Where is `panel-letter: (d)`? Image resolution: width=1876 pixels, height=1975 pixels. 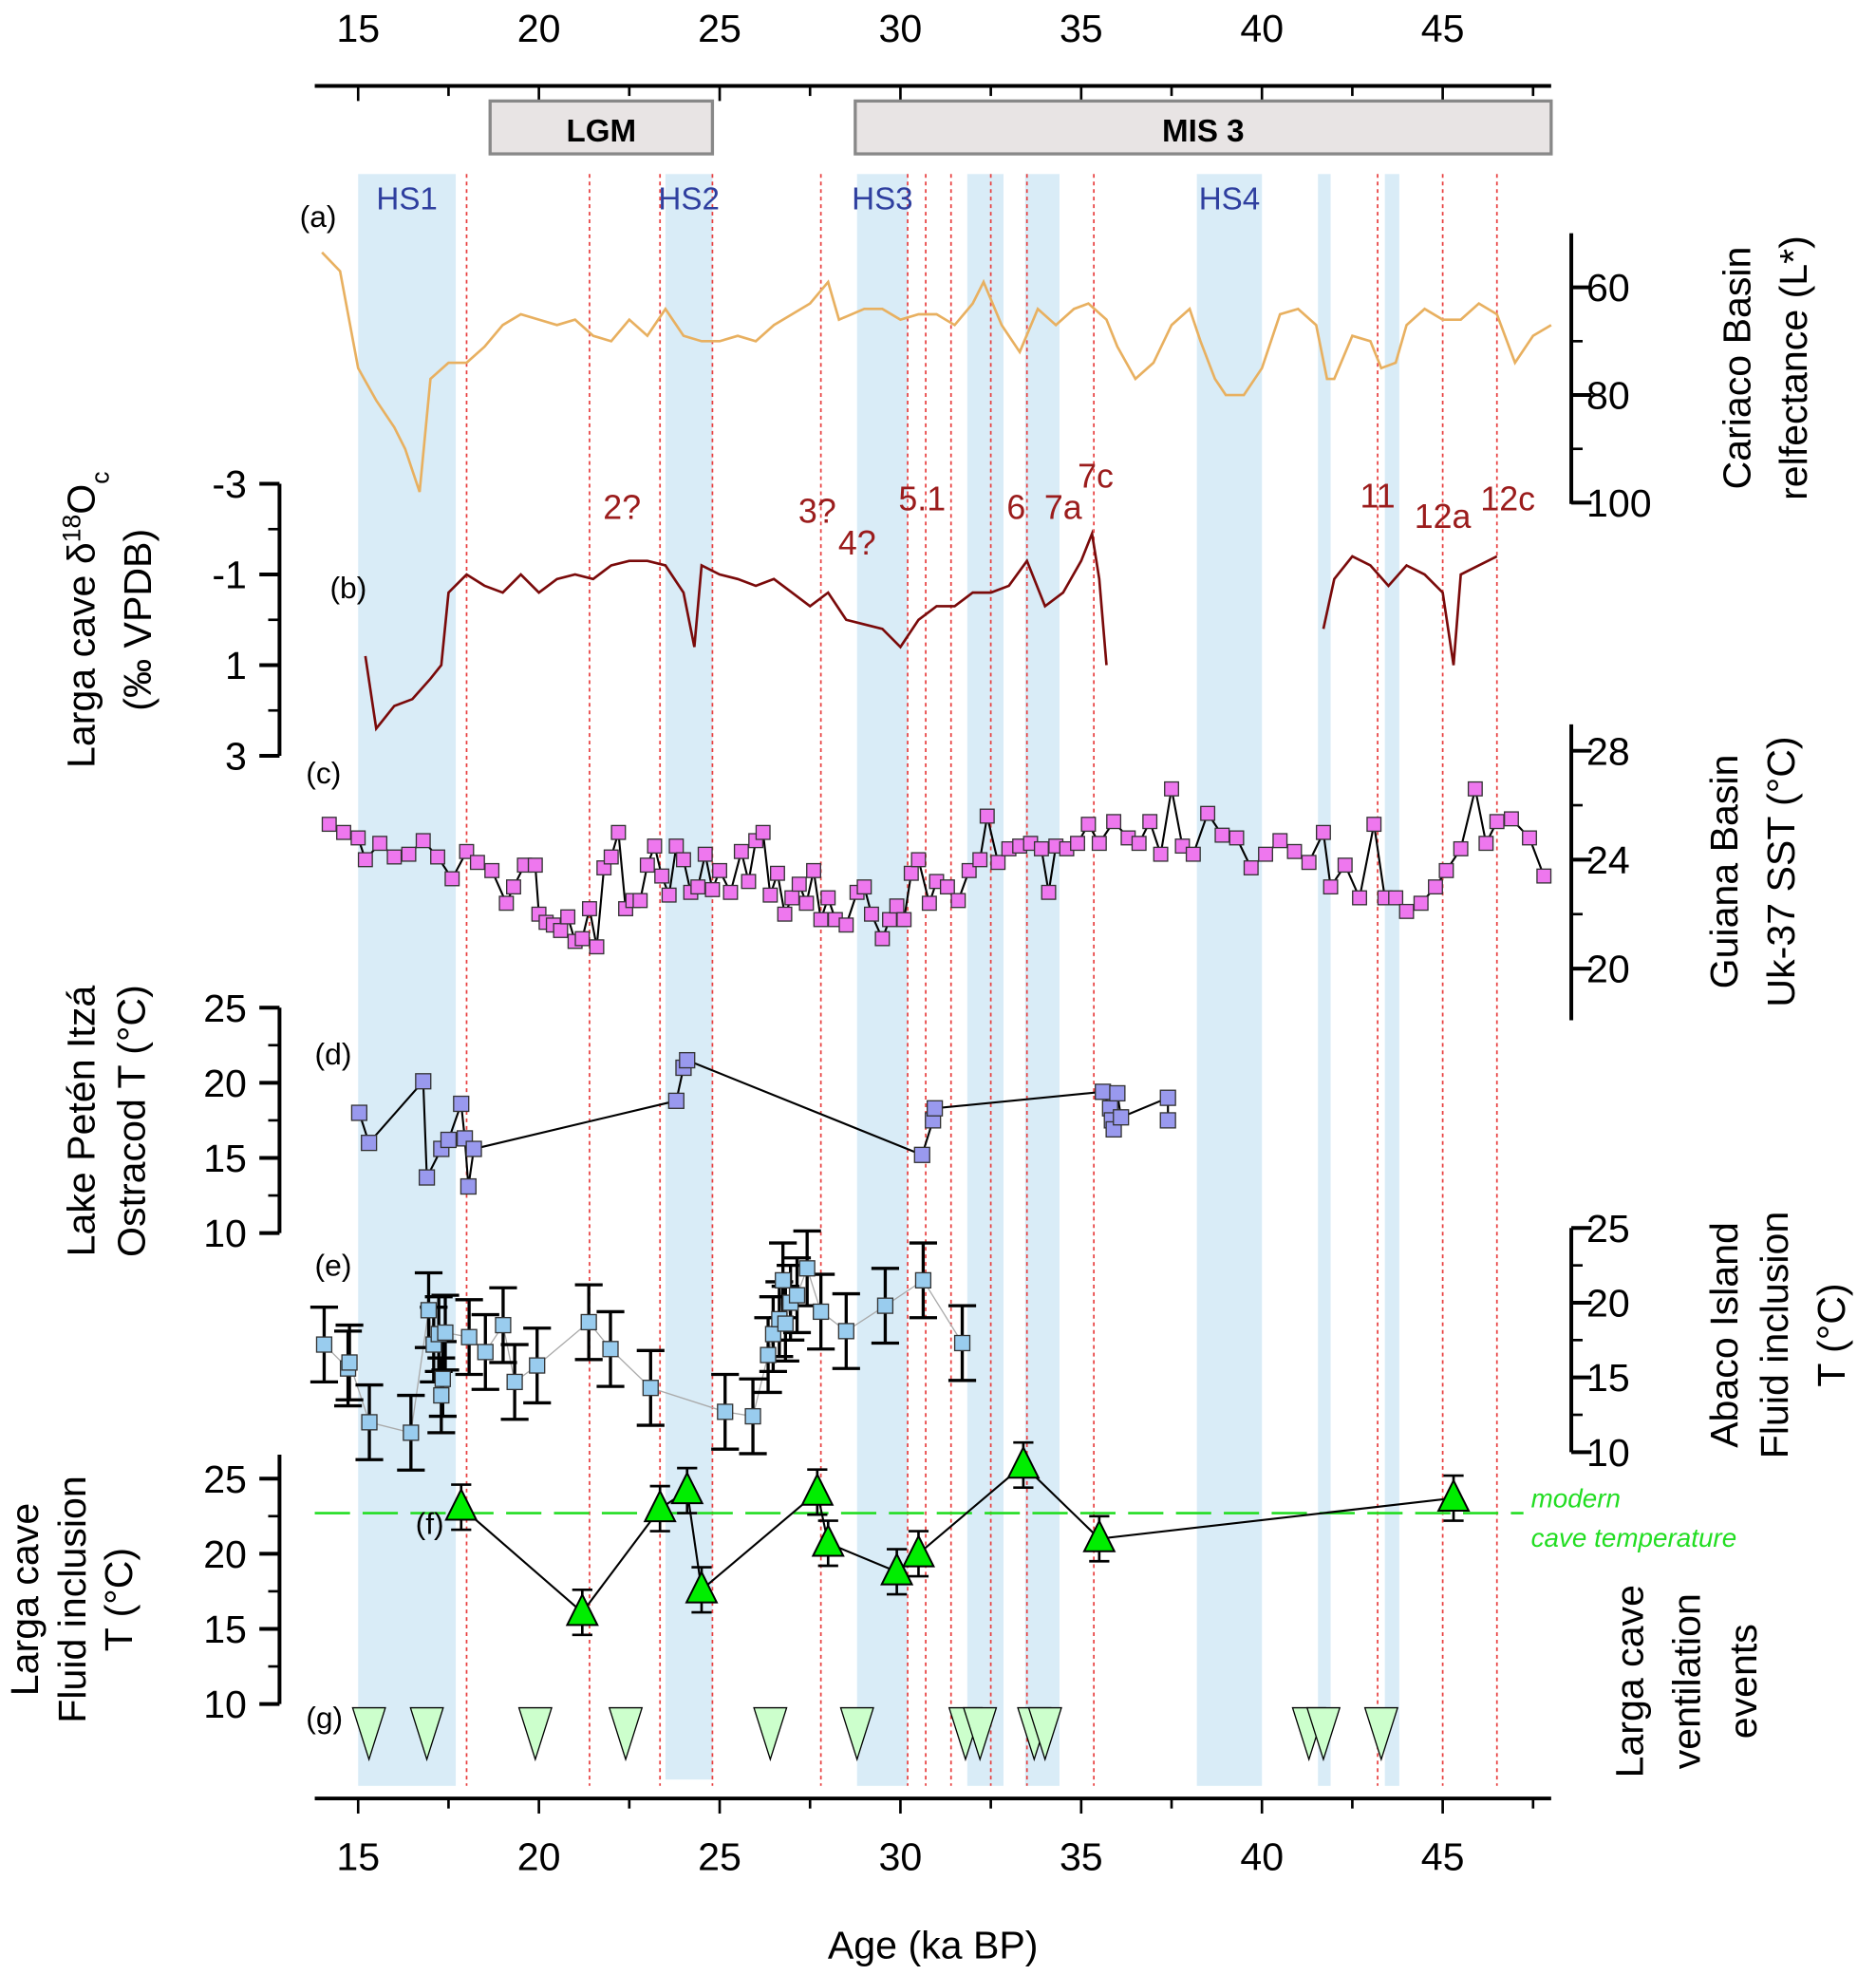 panel-letter: (d) is located at coordinates (333, 1054).